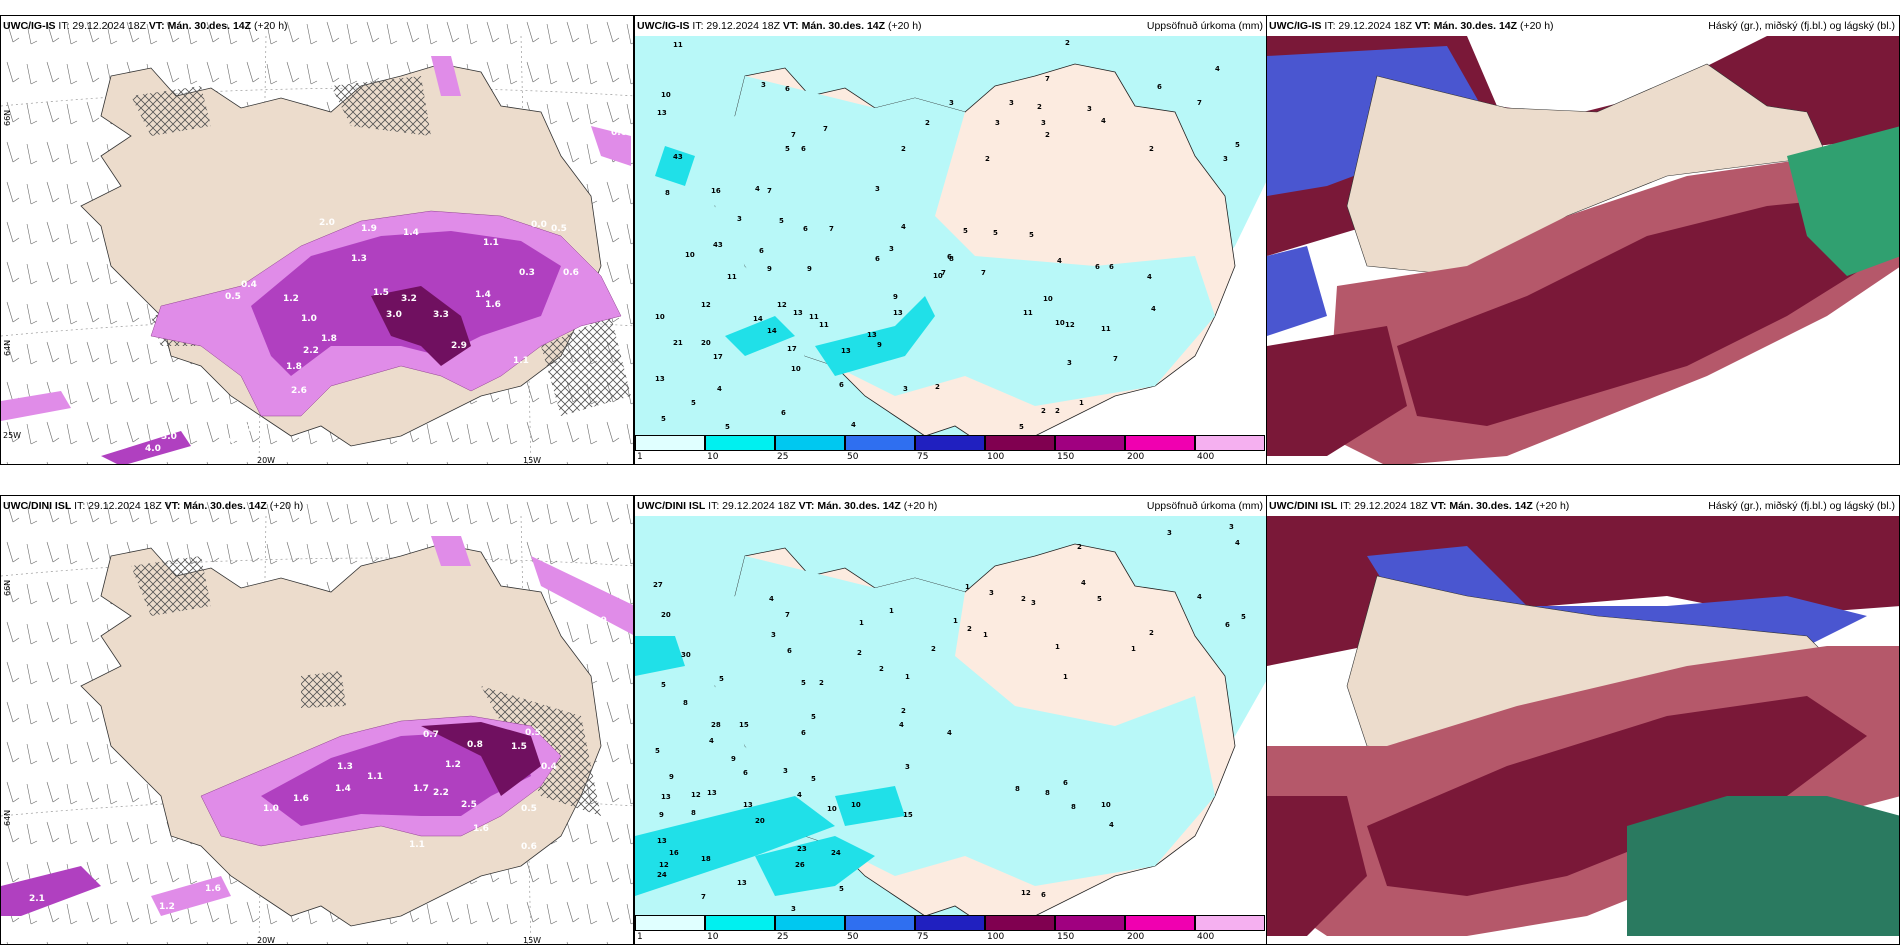 This screenshot has width=1900, height=950. Describe the element at coordinates (760, 821) in the screenshot. I see `map-value-label: 20` at that location.